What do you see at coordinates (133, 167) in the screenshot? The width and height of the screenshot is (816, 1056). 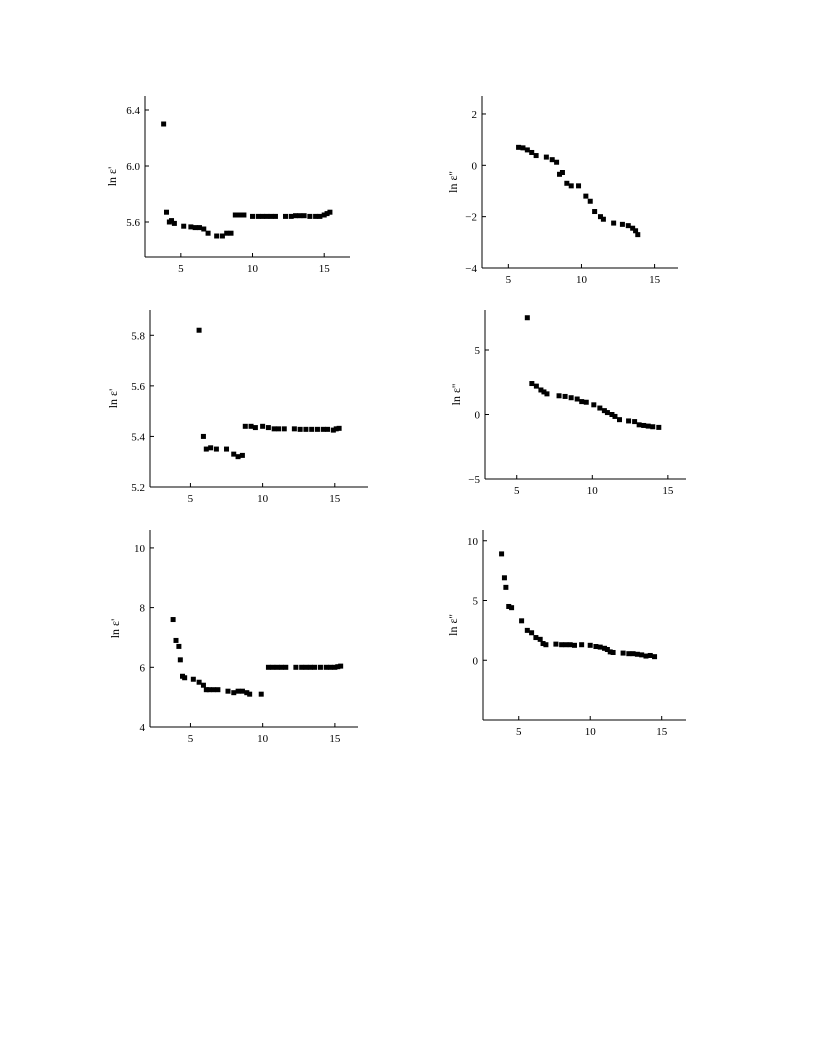 I see `y-tick-label: 6.0` at bounding box center [133, 167].